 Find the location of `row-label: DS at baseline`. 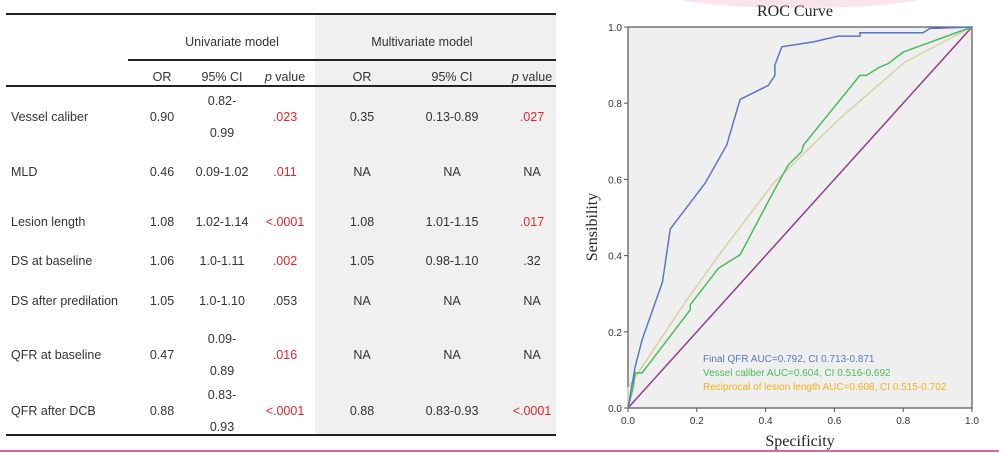

row-label: DS at baseline is located at coordinates (52, 261).